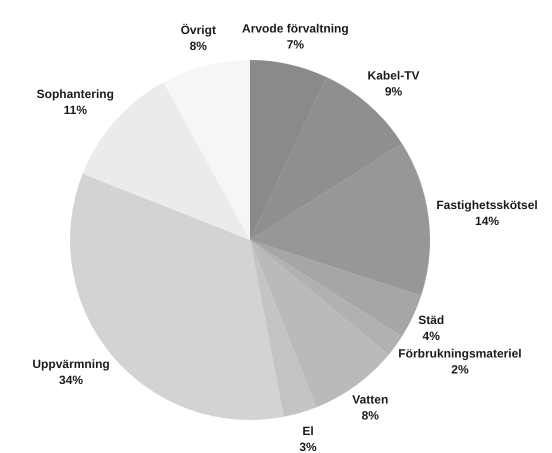 Image resolution: width=552 pixels, height=453 pixels. Describe the element at coordinates (308, 446) in the screenshot. I see `data-label: 3%` at that location.